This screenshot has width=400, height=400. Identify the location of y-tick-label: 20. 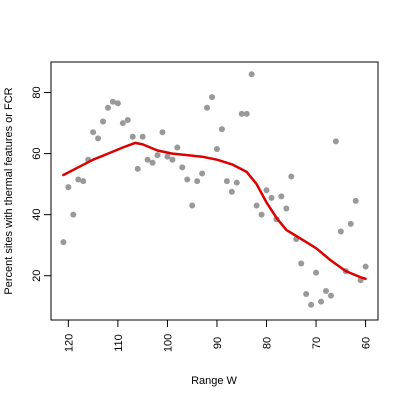
(37, 276).